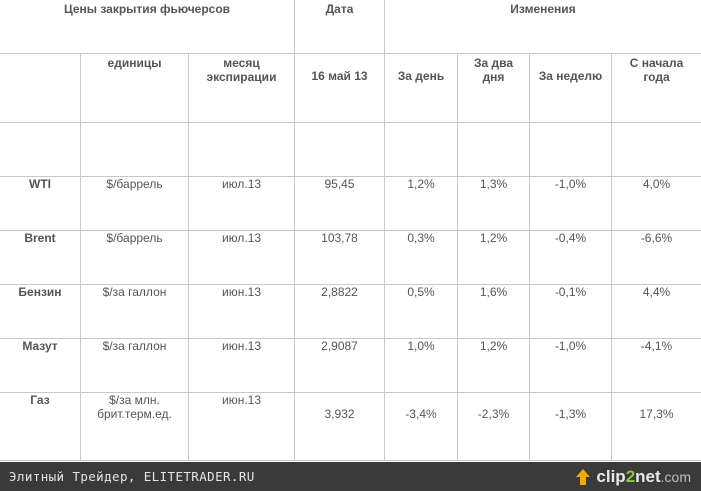 This screenshot has height=491, width=701. I want to click on row-ytd: -4,1%, so click(656, 346).